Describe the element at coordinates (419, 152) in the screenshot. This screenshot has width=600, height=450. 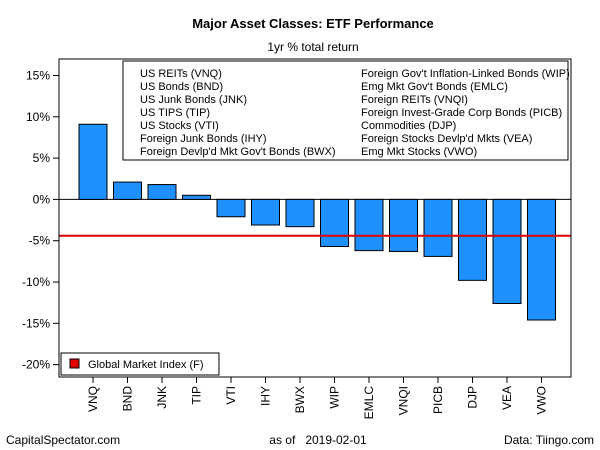
I see `legend-entry: Emg Mkt Stocks (VWO)` at that location.